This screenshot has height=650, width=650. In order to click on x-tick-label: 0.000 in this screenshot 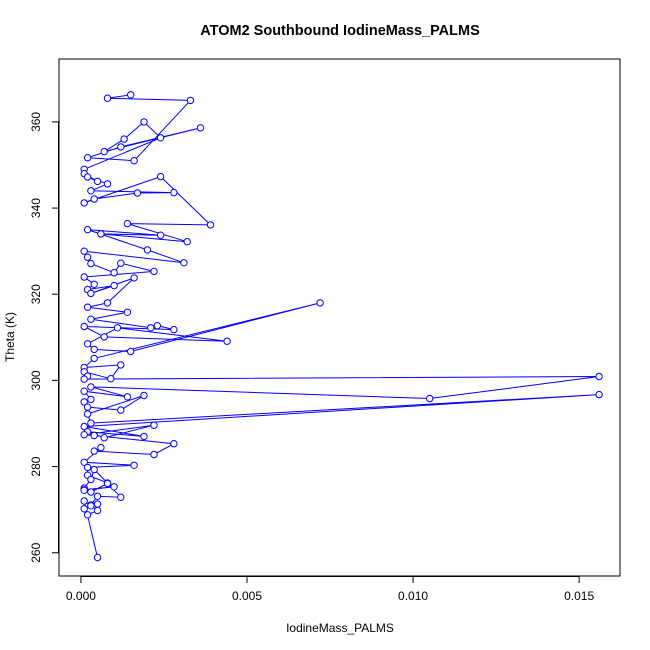, I will do `click(81, 596)`.